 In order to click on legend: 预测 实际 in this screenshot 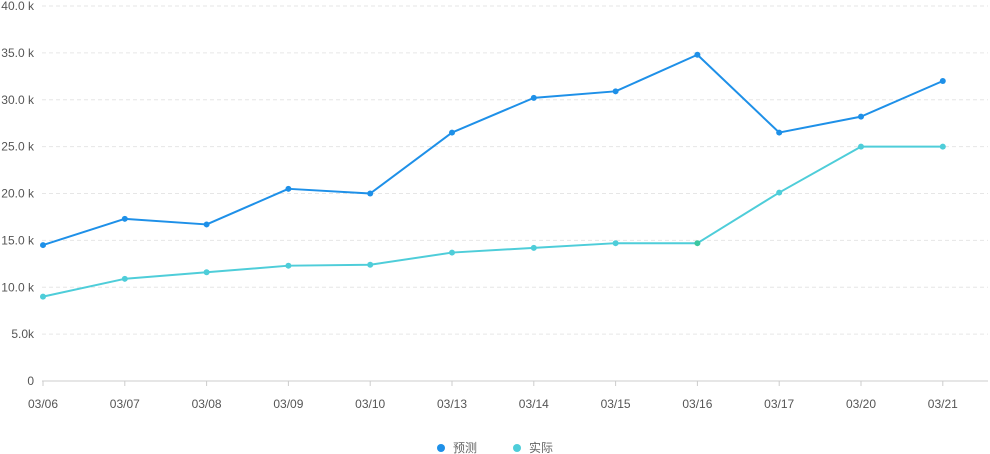, I will do `click(495, 447)`.